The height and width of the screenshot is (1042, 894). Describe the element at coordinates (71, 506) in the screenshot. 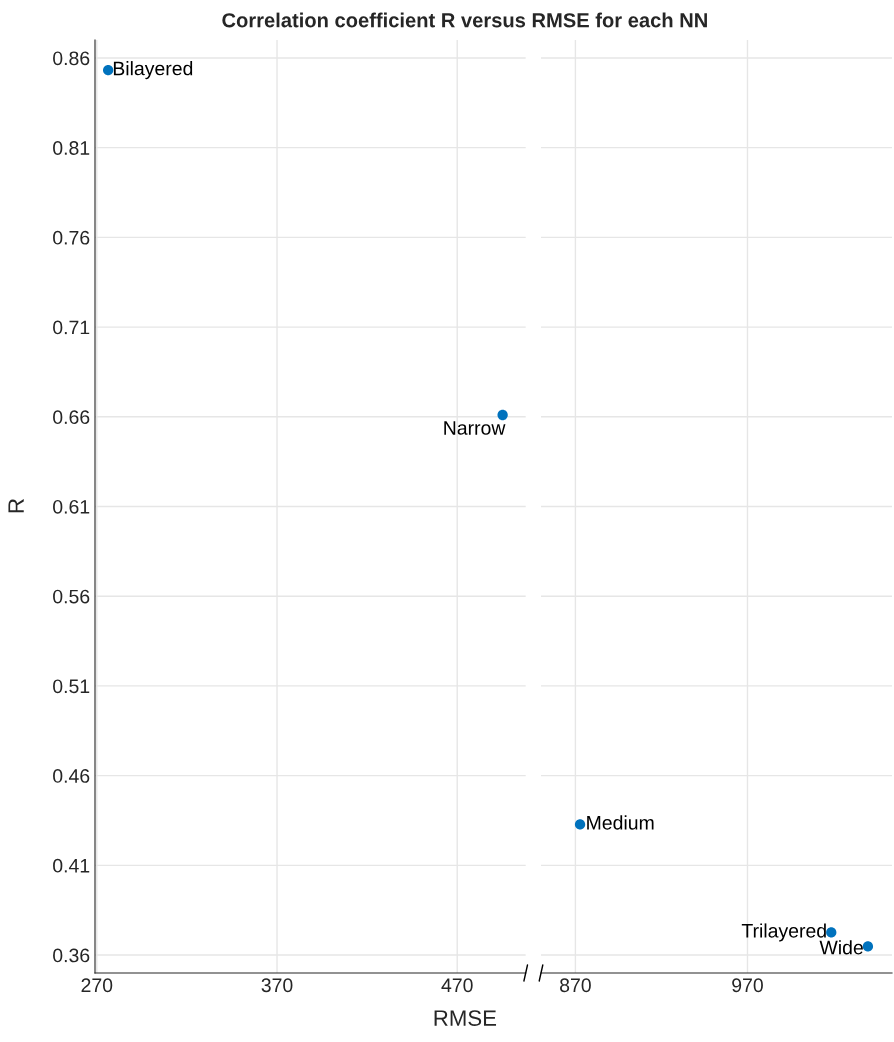

I see `y-tick-label: 0.61` at that location.